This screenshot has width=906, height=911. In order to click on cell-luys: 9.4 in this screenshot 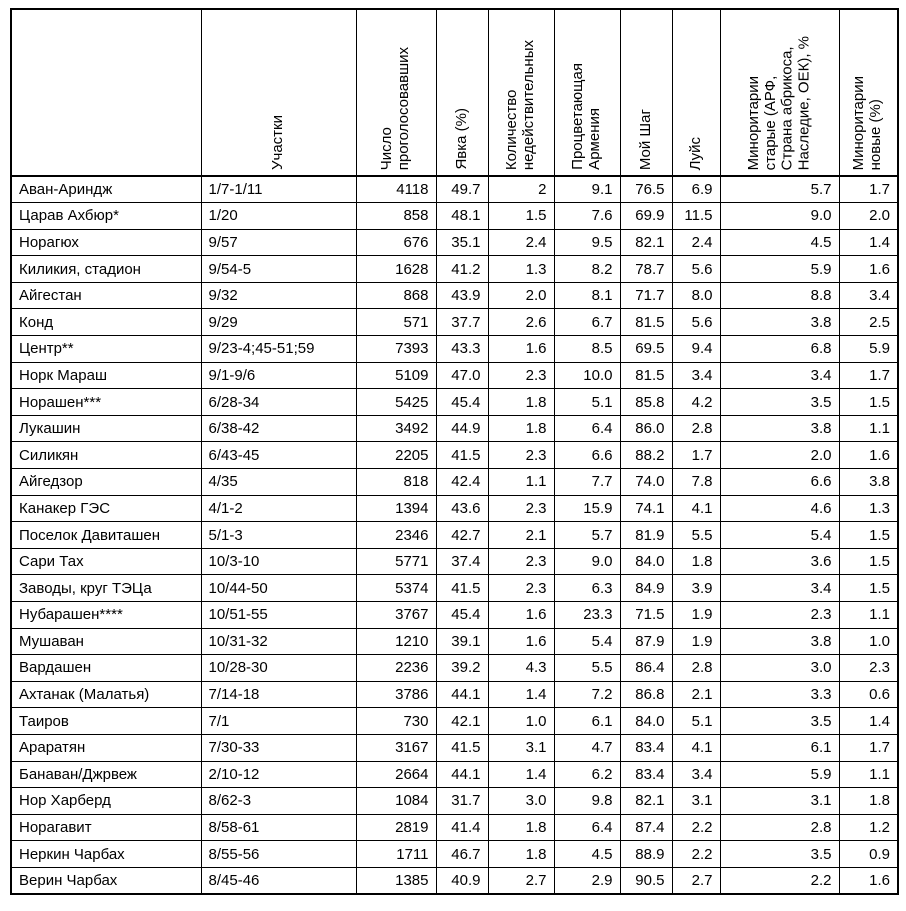, I will do `click(696, 349)`.